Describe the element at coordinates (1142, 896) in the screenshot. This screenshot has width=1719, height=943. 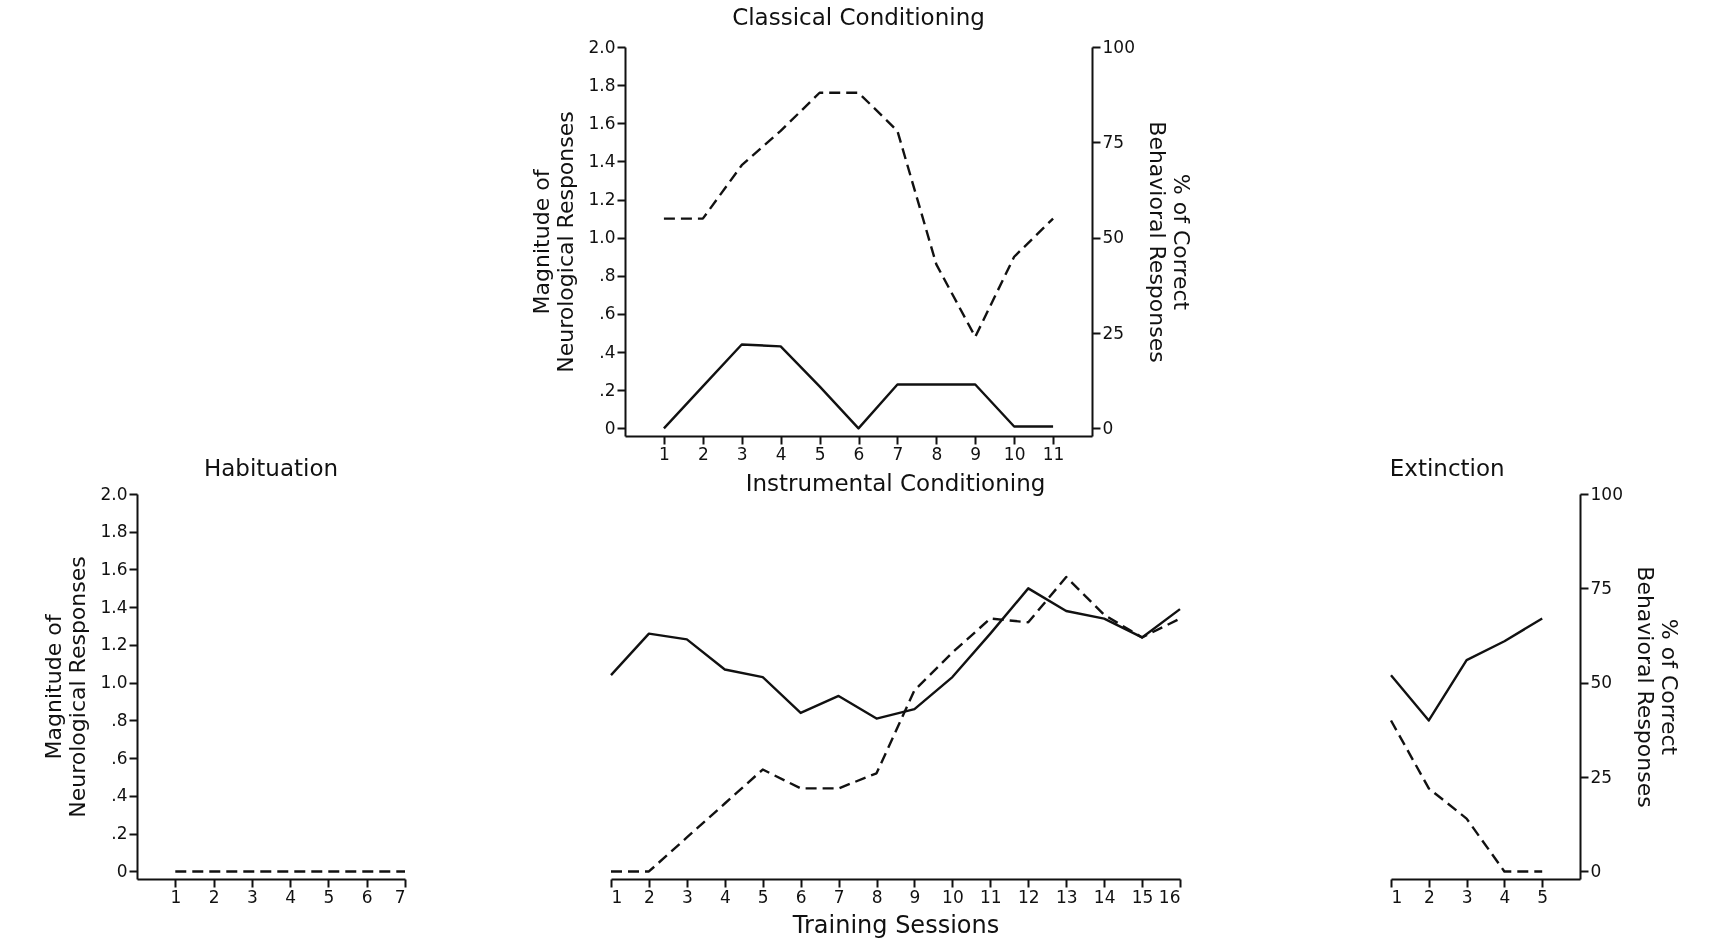
I see `x-tick-label: 15` at that location.